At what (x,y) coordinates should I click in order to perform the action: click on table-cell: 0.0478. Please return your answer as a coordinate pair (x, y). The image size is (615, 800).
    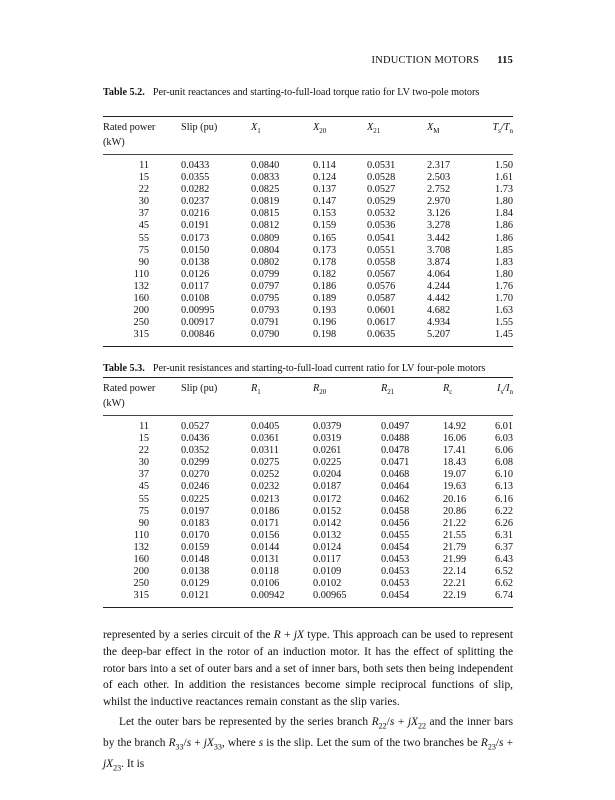
    Looking at the image, I should click on (395, 451).